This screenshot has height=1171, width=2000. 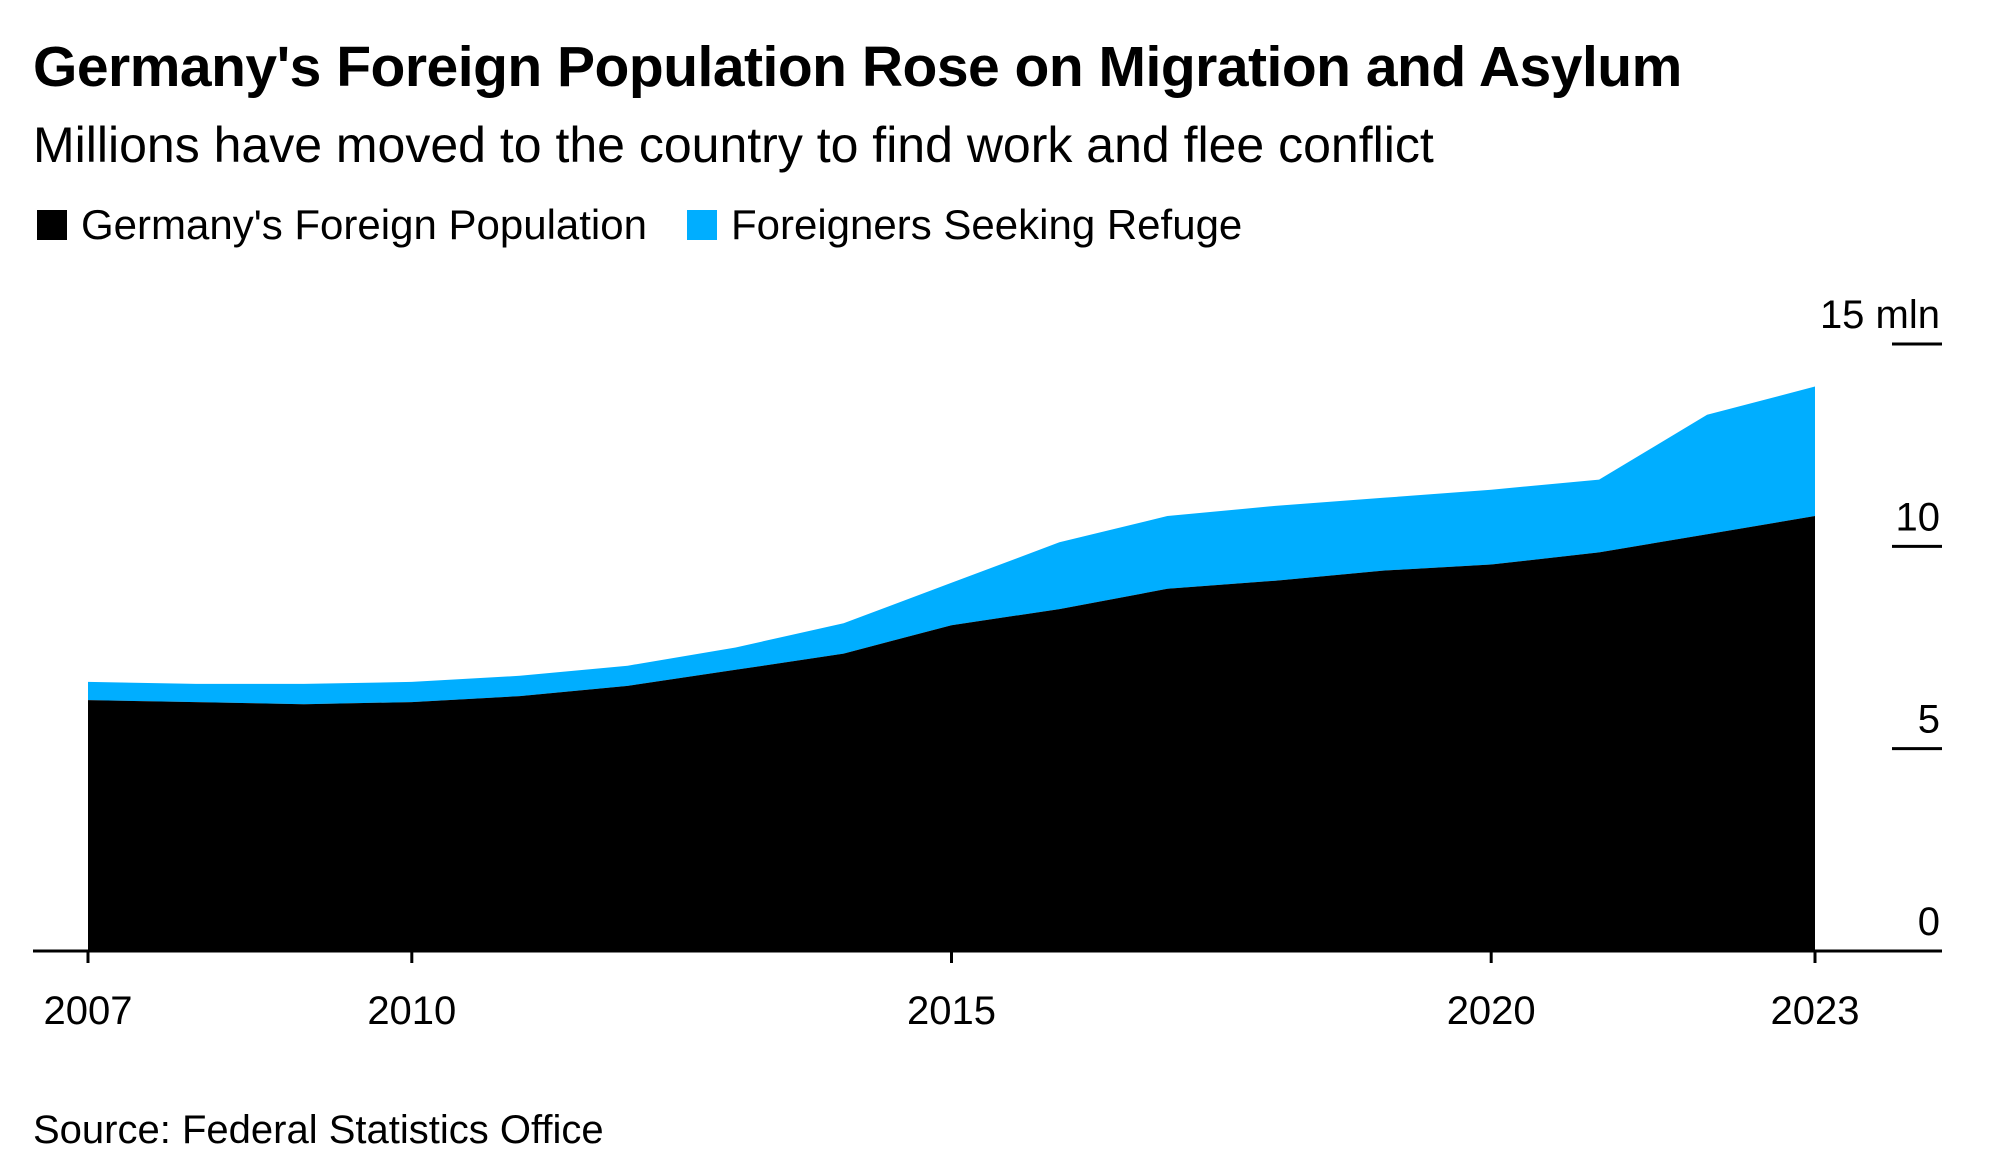 I want to click on x-tick-label-2015: 2015, so click(x=951, y=1011).